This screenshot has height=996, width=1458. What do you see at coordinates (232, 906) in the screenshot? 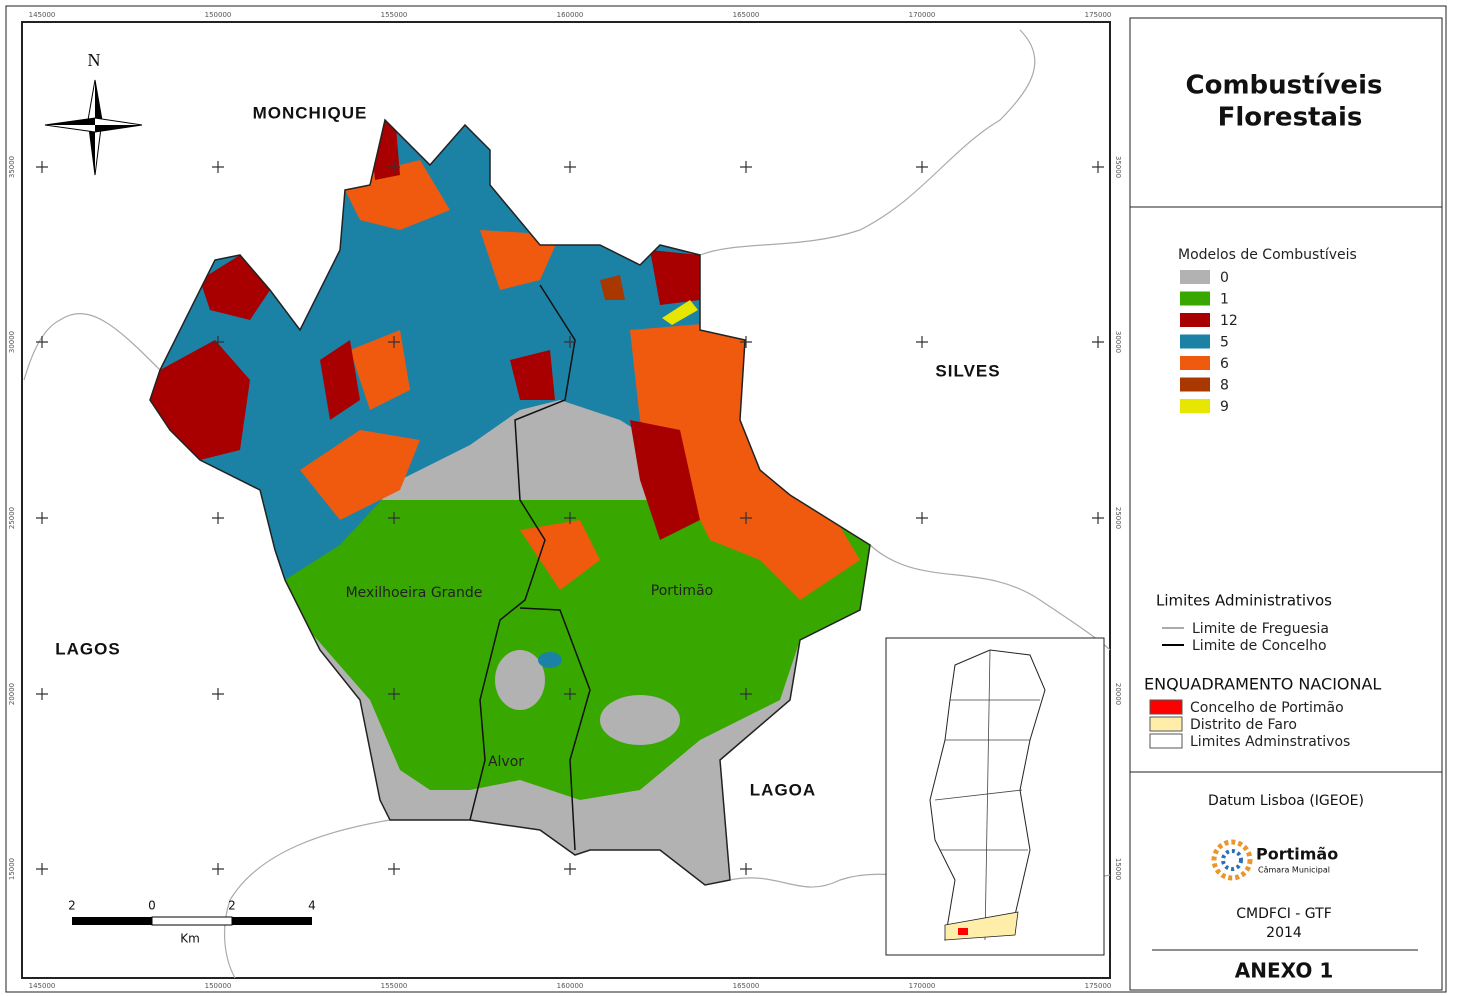
I see `scale-label: 2` at bounding box center [232, 906].